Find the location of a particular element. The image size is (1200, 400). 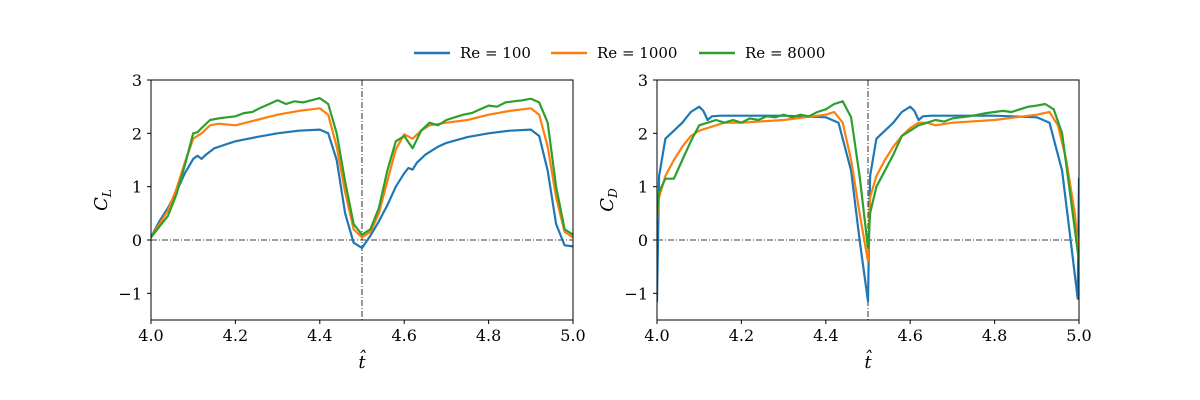

series-line-re8000-cd is located at coordinates (868, 181).